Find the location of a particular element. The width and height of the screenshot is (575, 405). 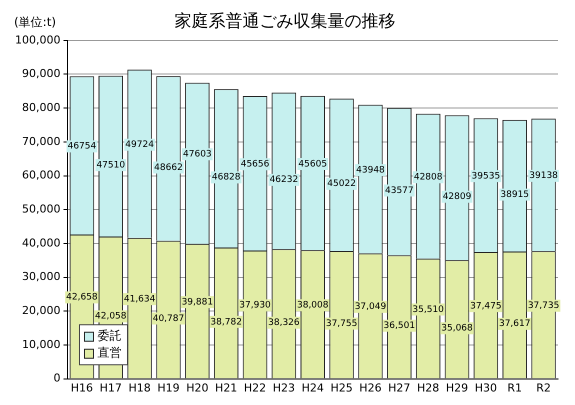

data-label: 38,782 is located at coordinates (226, 322).